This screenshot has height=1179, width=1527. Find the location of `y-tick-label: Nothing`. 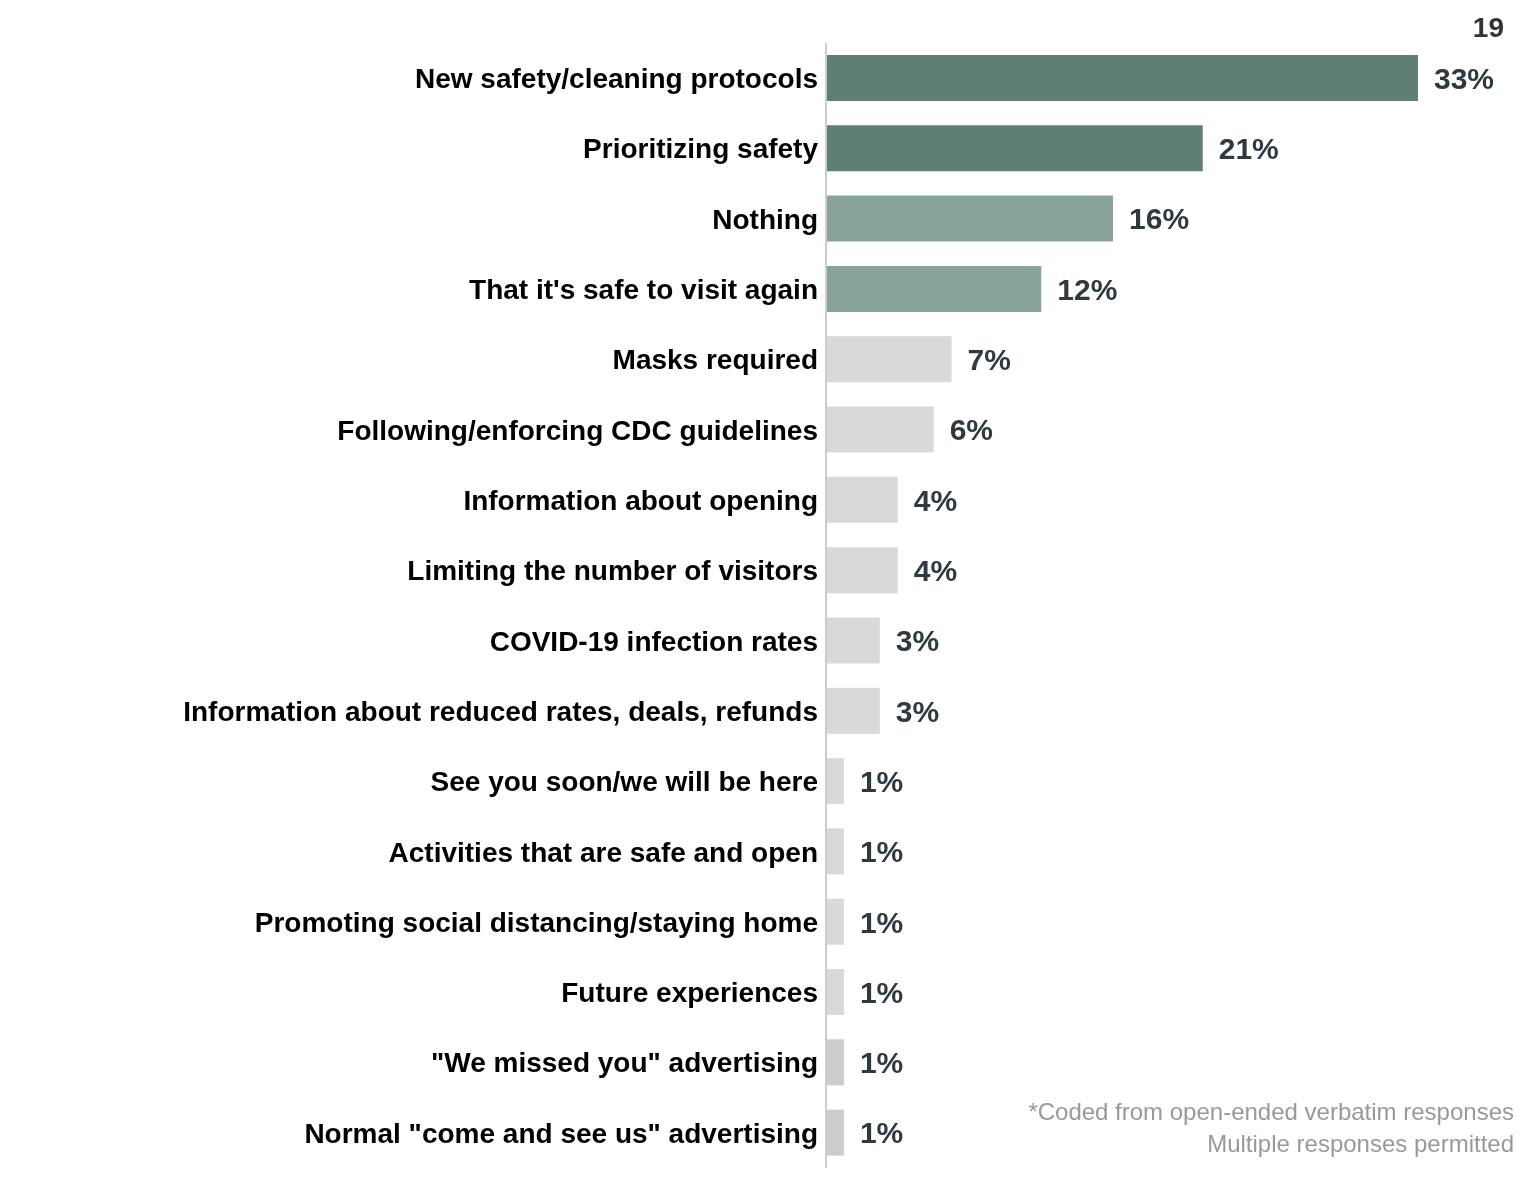

y-tick-label: Nothing is located at coordinates (765, 219).